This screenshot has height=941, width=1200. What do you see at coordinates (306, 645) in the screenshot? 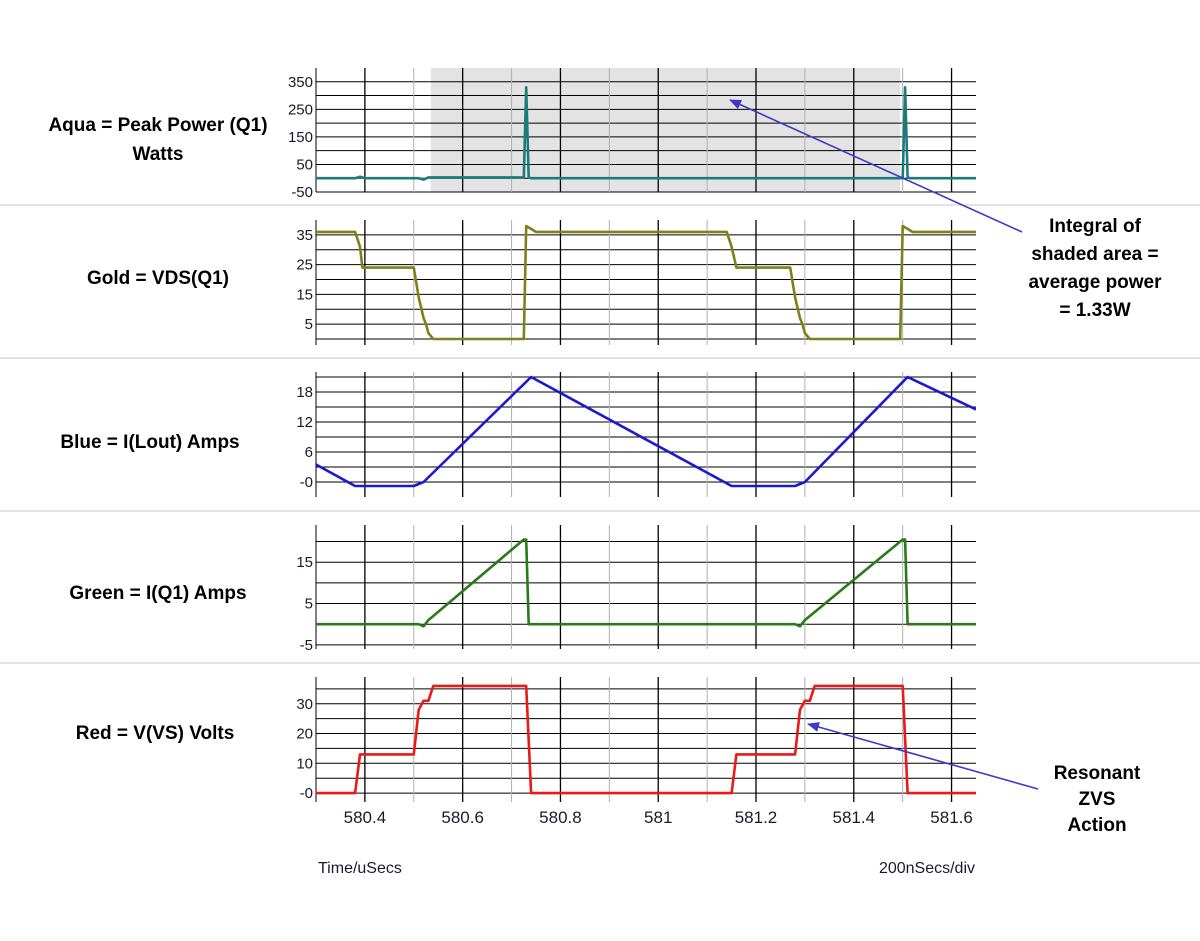
I see `y-tick-label: -5` at bounding box center [306, 645].